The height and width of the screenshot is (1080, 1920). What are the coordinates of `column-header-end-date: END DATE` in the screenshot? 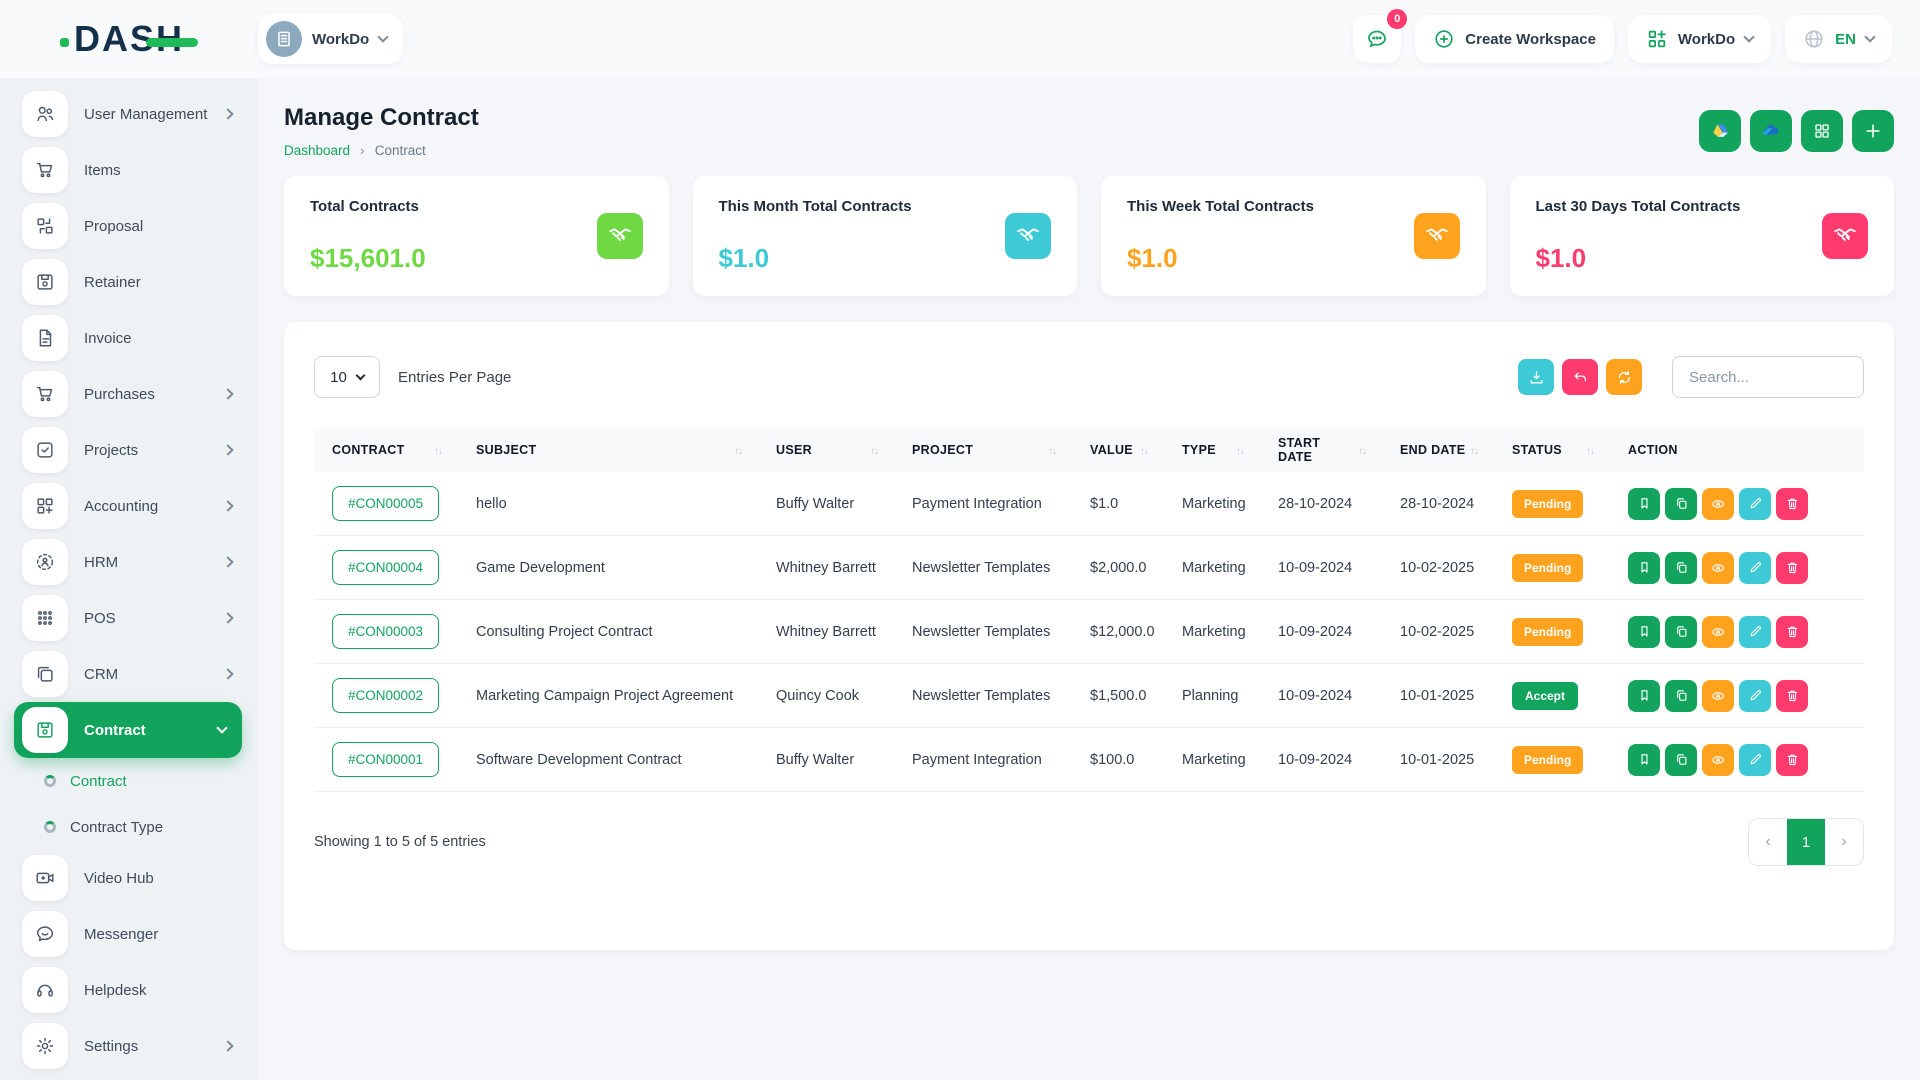 It's located at (1446, 450).